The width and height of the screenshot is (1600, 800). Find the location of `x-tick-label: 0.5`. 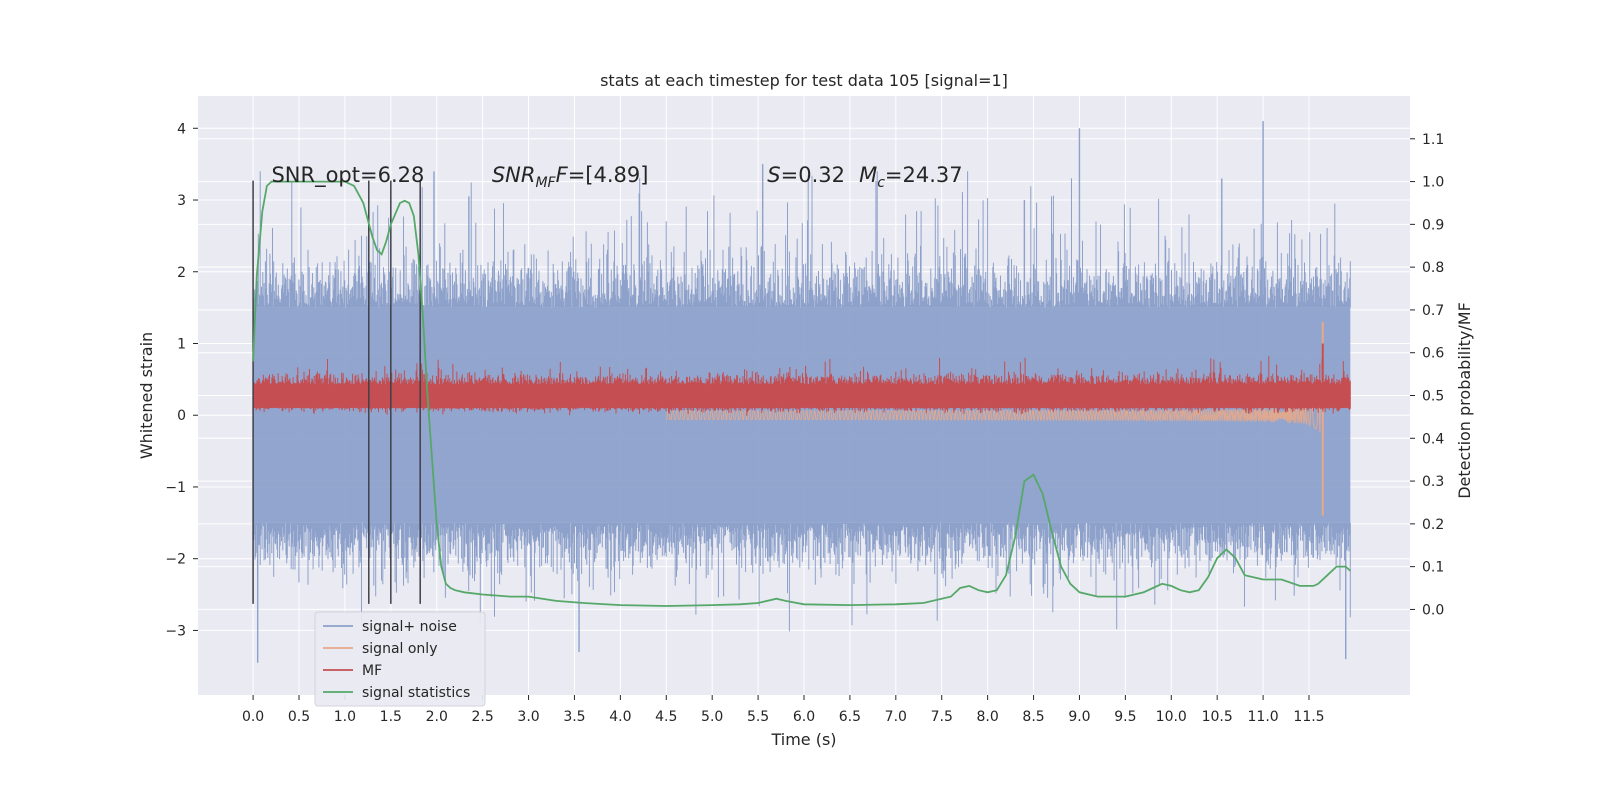

x-tick-label: 0.5 is located at coordinates (299, 717).